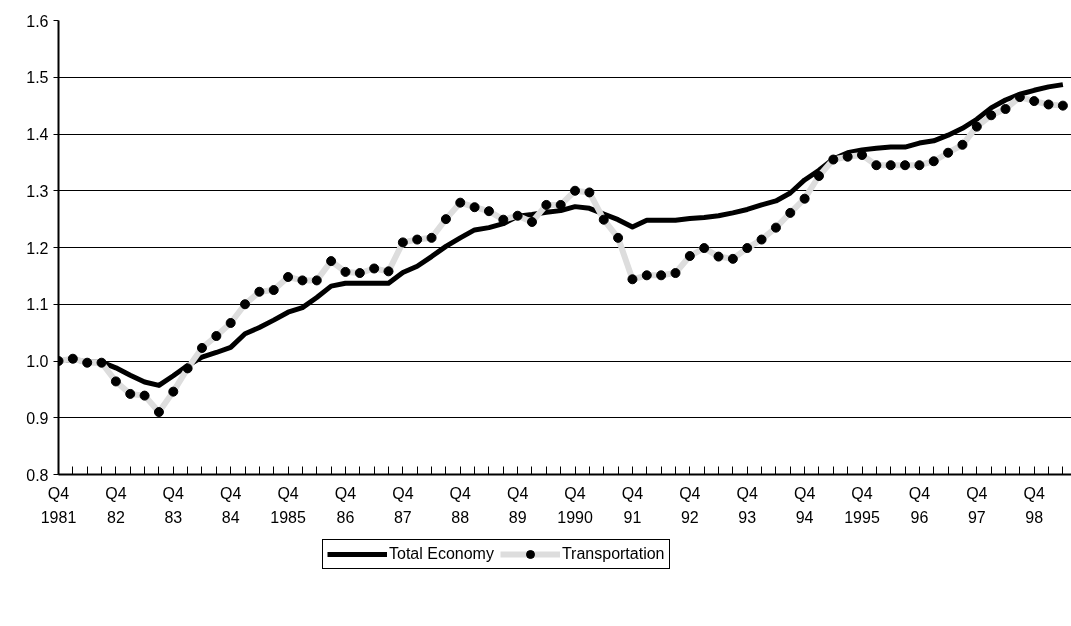 The image size is (1071, 626). What do you see at coordinates (575, 505) in the screenshot?
I see `category-label: Q4 1990` at bounding box center [575, 505].